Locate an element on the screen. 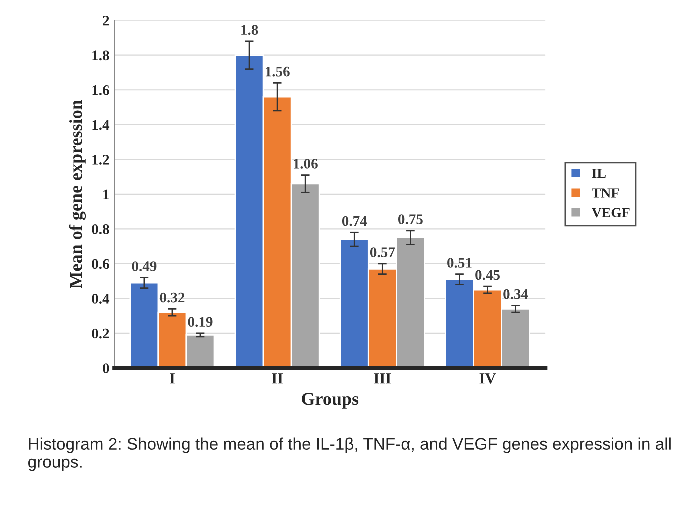  x-tick-label: I is located at coordinates (172, 379).